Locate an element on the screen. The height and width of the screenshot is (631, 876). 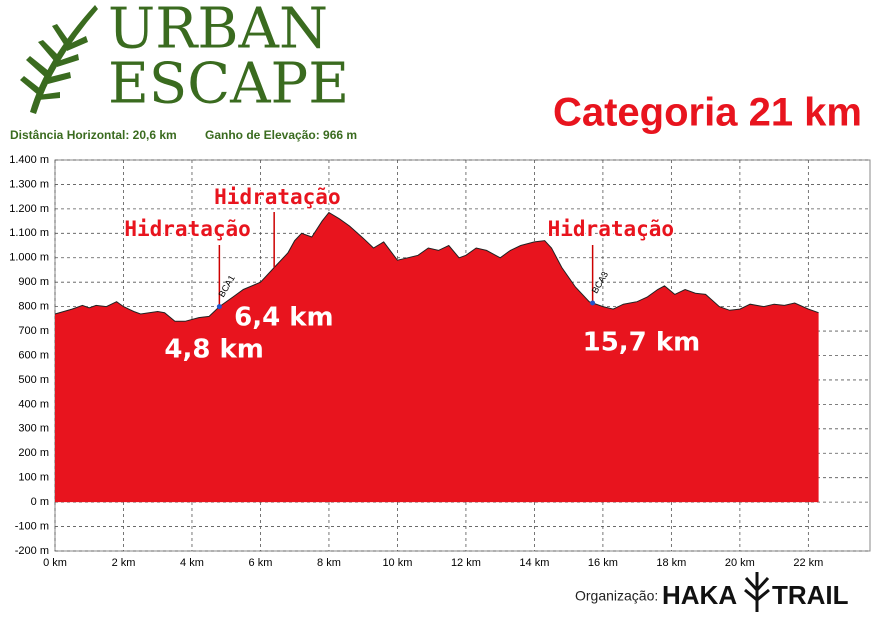
x-tick-label: 10 km is located at coordinates (397, 563).